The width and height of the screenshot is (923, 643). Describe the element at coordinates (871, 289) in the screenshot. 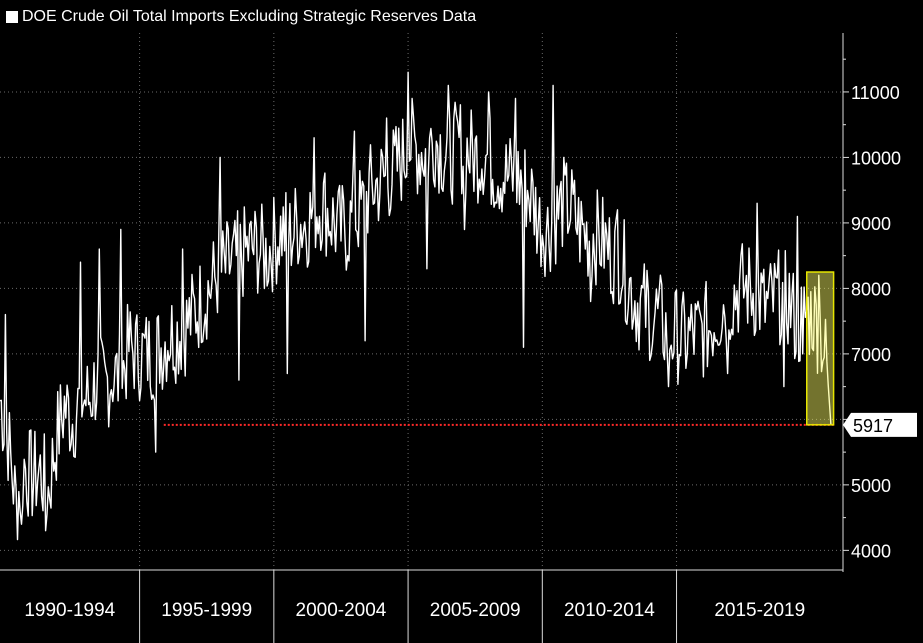

I see `y-tick-label: 8000` at that location.